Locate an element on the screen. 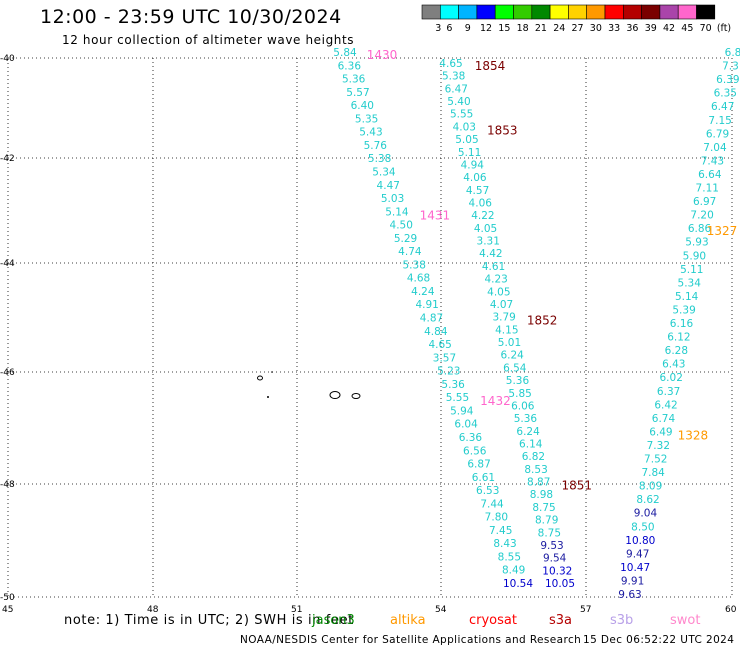  swh-value: 4.50 is located at coordinates (401, 226).